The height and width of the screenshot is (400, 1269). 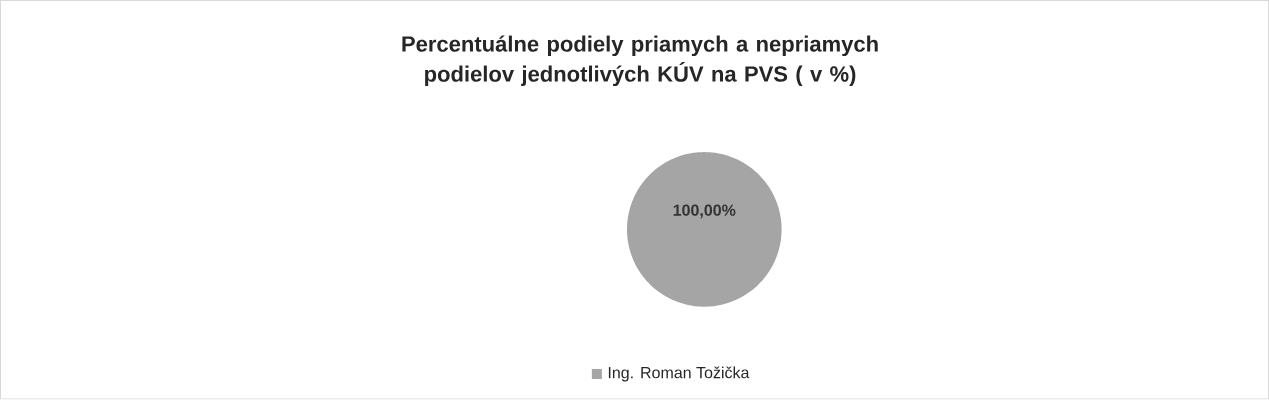 What do you see at coordinates (704, 211) in the screenshot?
I see `data-label: 100,00%` at bounding box center [704, 211].